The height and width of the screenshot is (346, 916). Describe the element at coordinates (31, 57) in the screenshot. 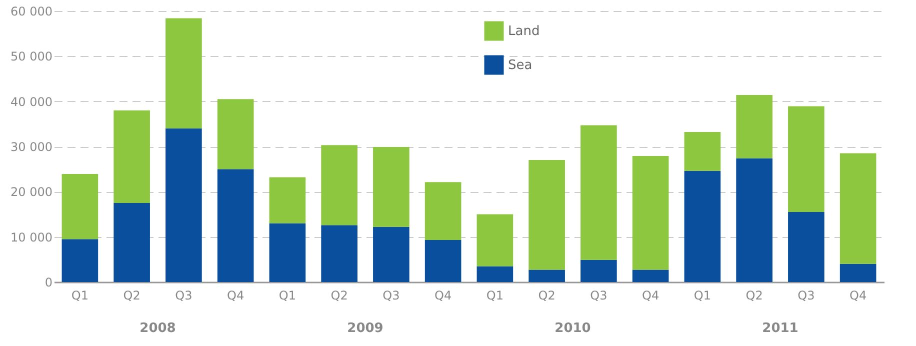

I see `y-tick-label: 50 000` at that location.